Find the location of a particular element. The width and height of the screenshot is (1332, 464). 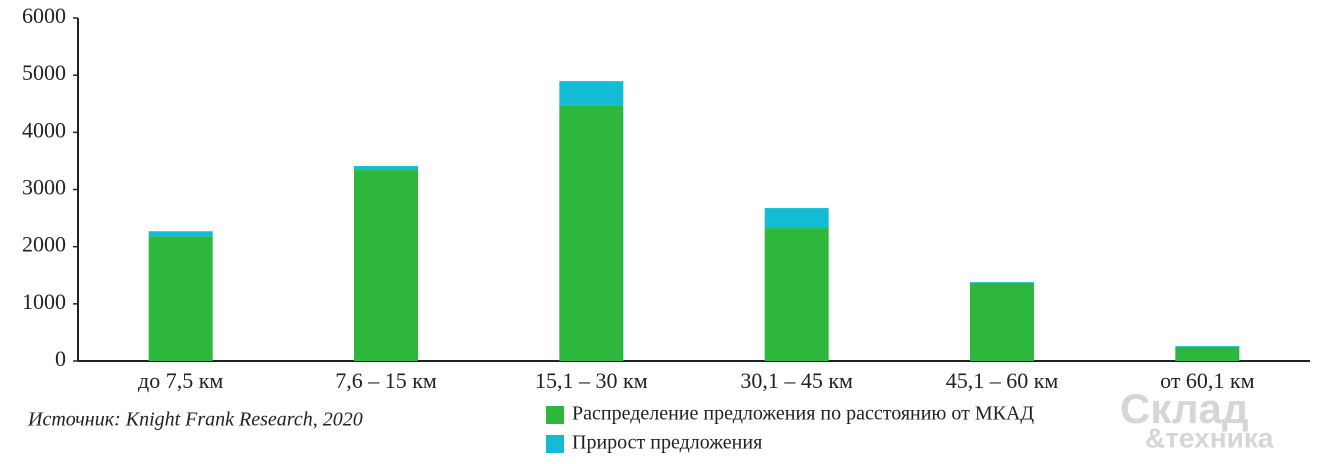

x-tick-label: 15,1 – 30 км is located at coordinates (591, 380).